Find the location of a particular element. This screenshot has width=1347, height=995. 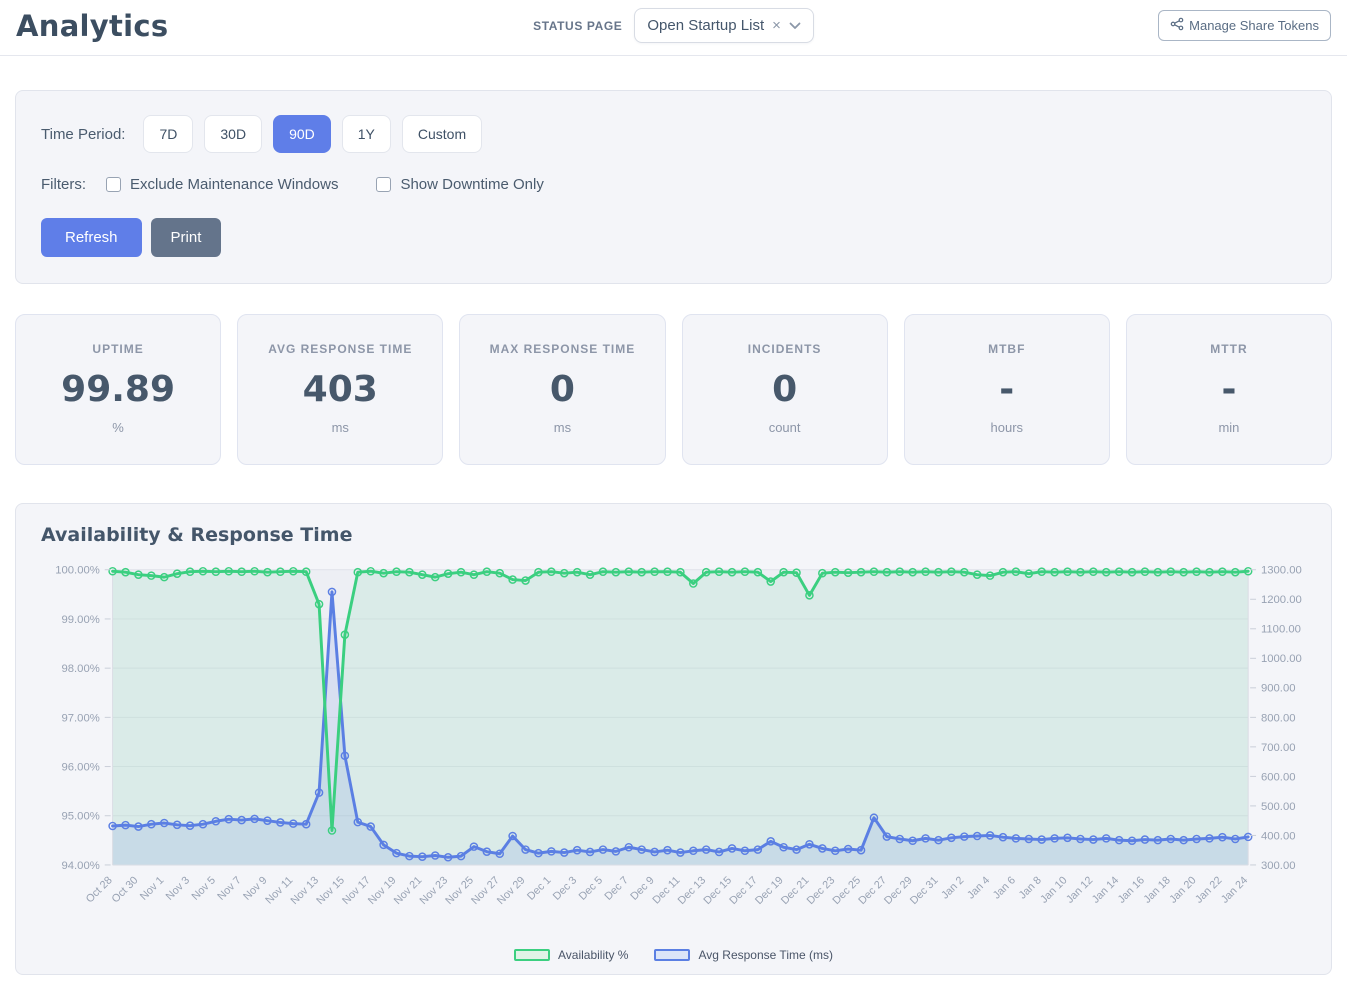

svg-text: Jan 10 is located at coordinates (1053, 889).